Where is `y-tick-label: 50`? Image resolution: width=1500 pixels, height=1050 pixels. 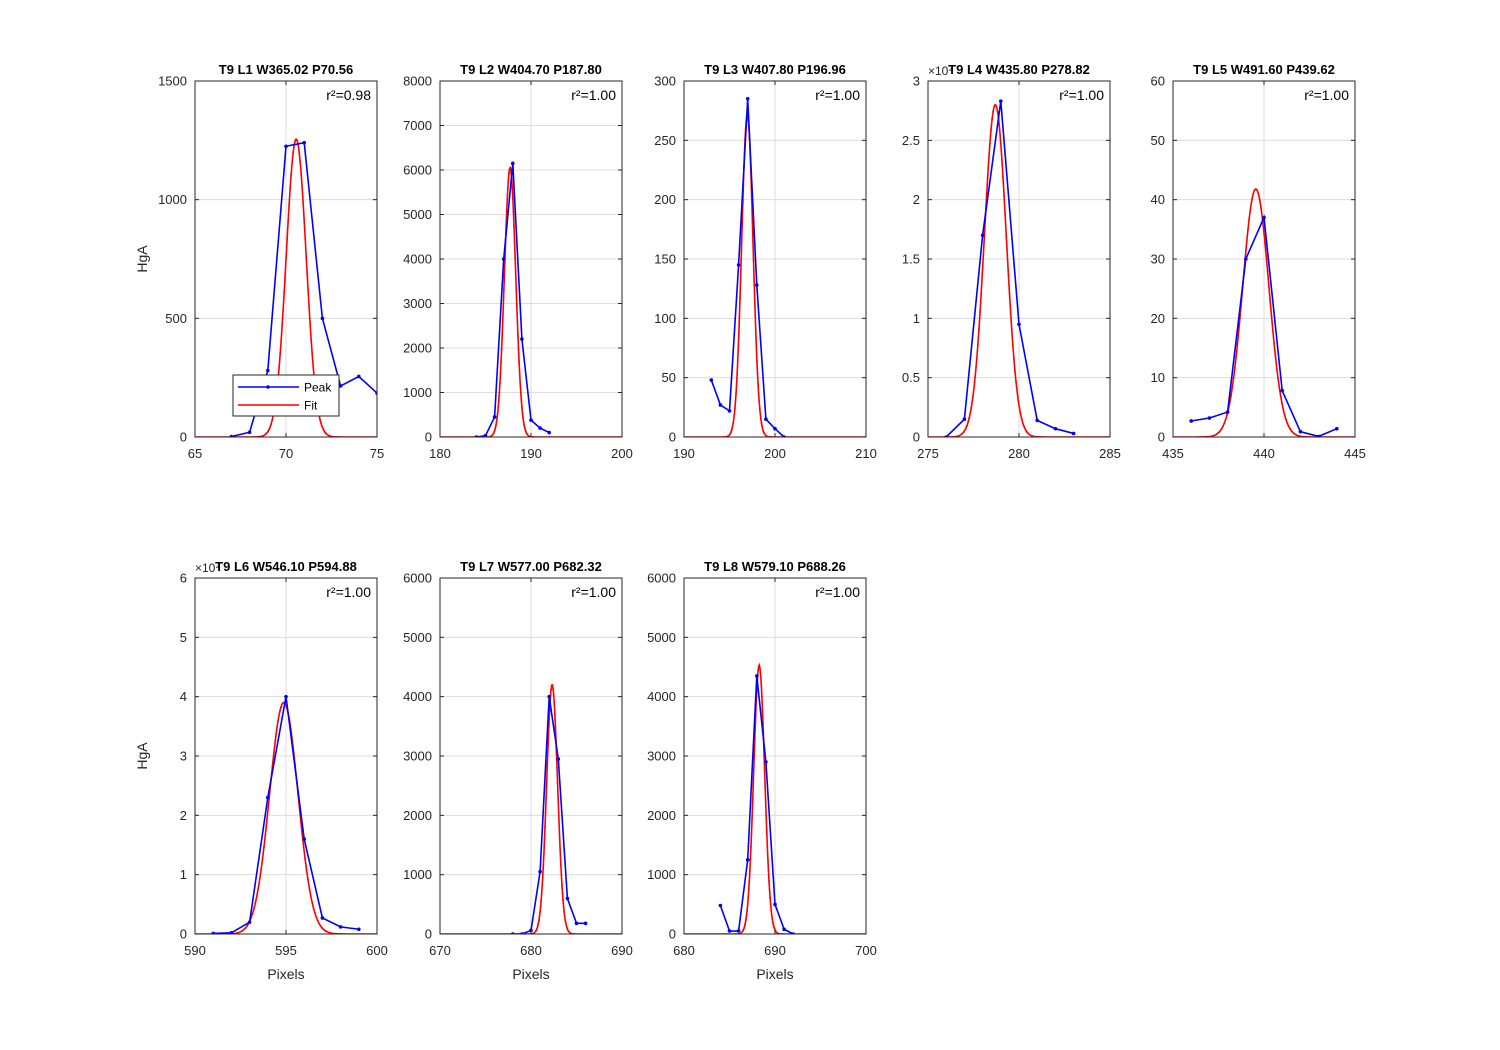 y-tick-label: 50 is located at coordinates (669, 377).